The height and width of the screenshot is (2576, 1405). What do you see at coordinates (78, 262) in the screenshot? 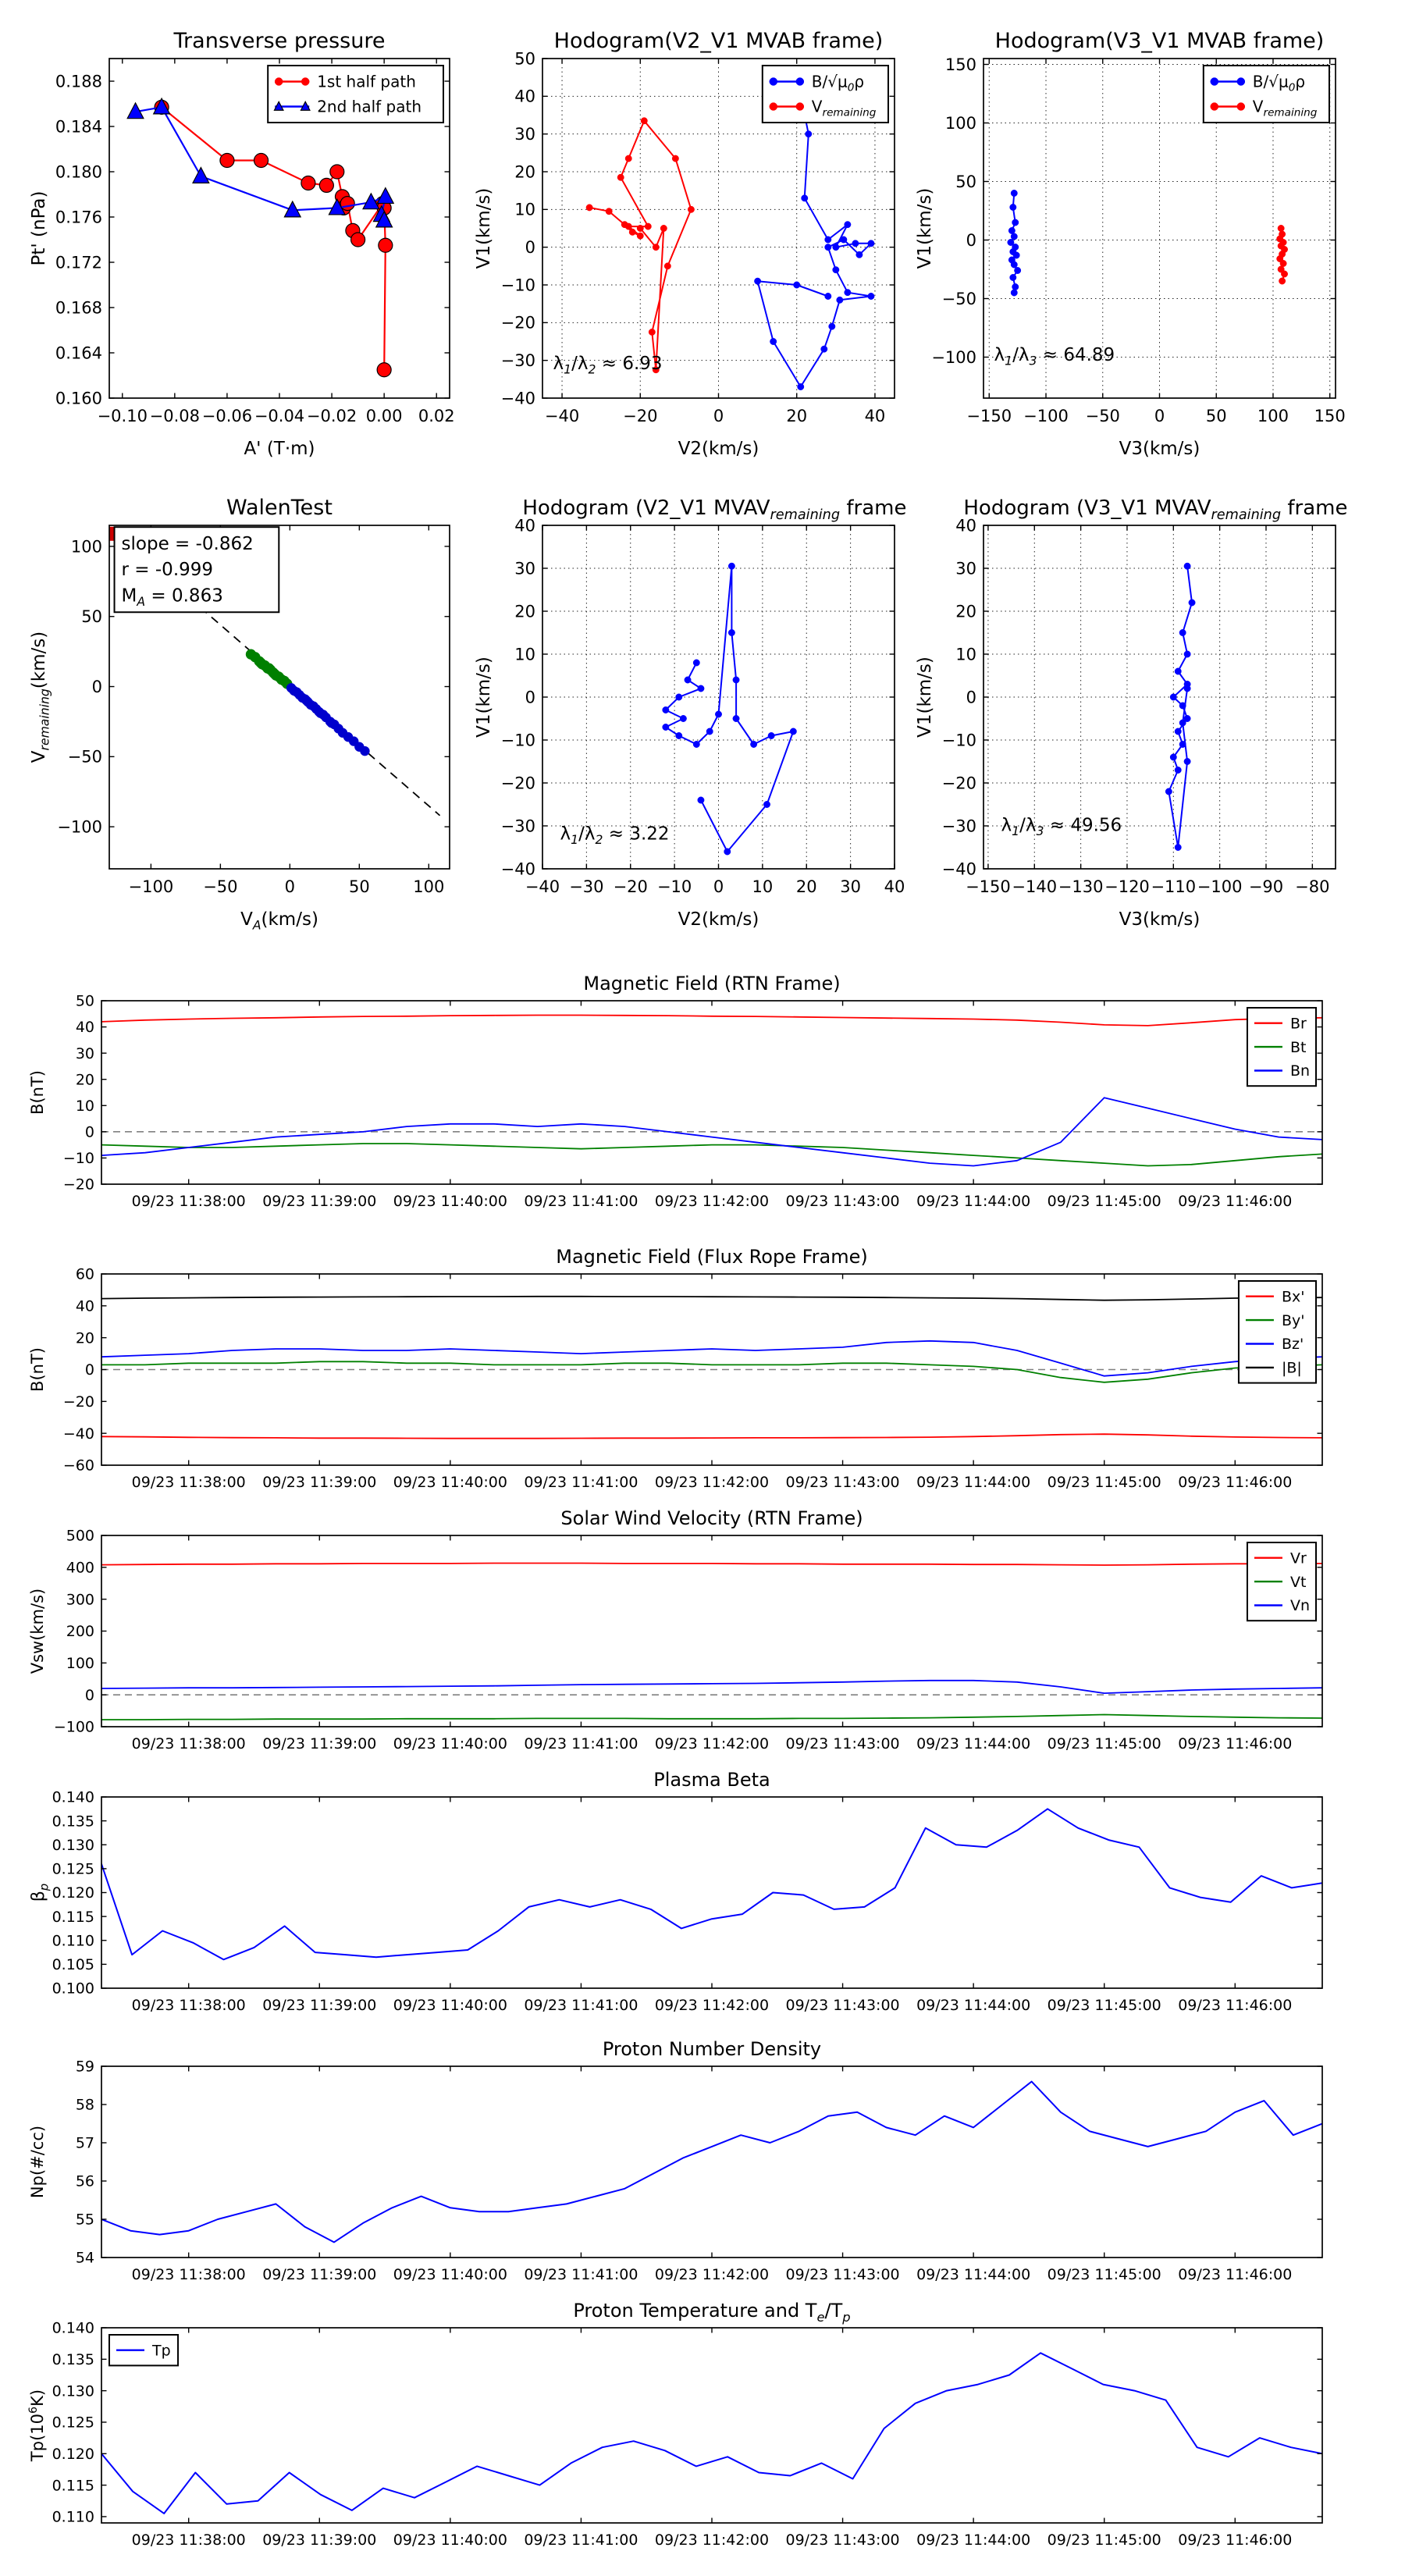
I see `svg-text: 0.172` at bounding box center [78, 262].